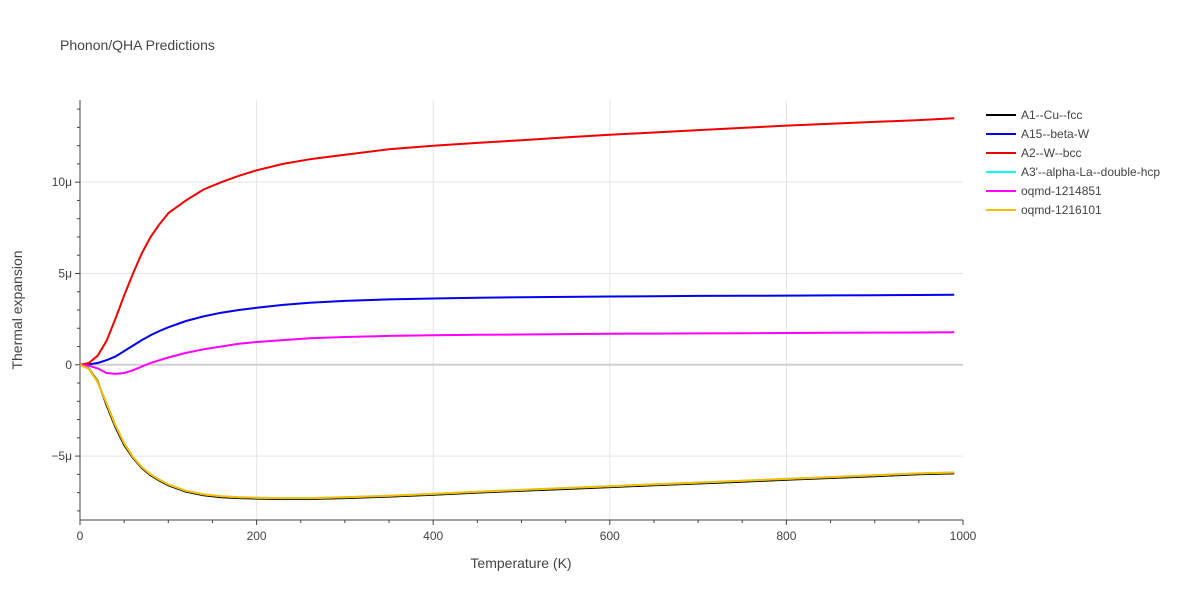 This screenshot has width=1200, height=600. What do you see at coordinates (137, 45) in the screenshot?
I see `chart-title: Phonon/QHA Predictions` at bounding box center [137, 45].